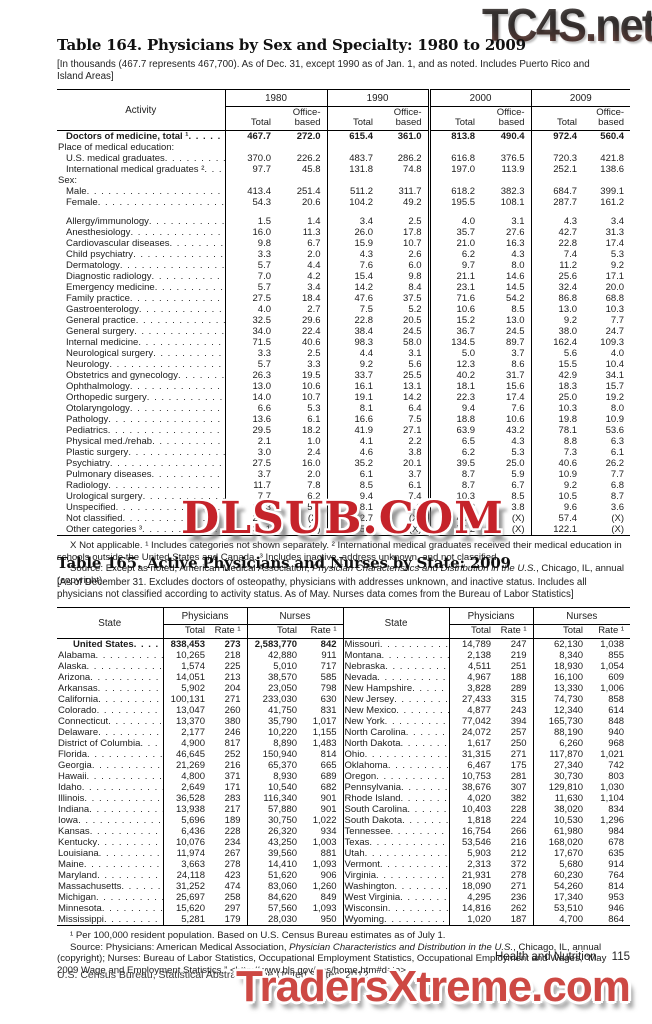 The image size is (652, 1024). I want to click on value-cell: 18.2, so click(311, 430).